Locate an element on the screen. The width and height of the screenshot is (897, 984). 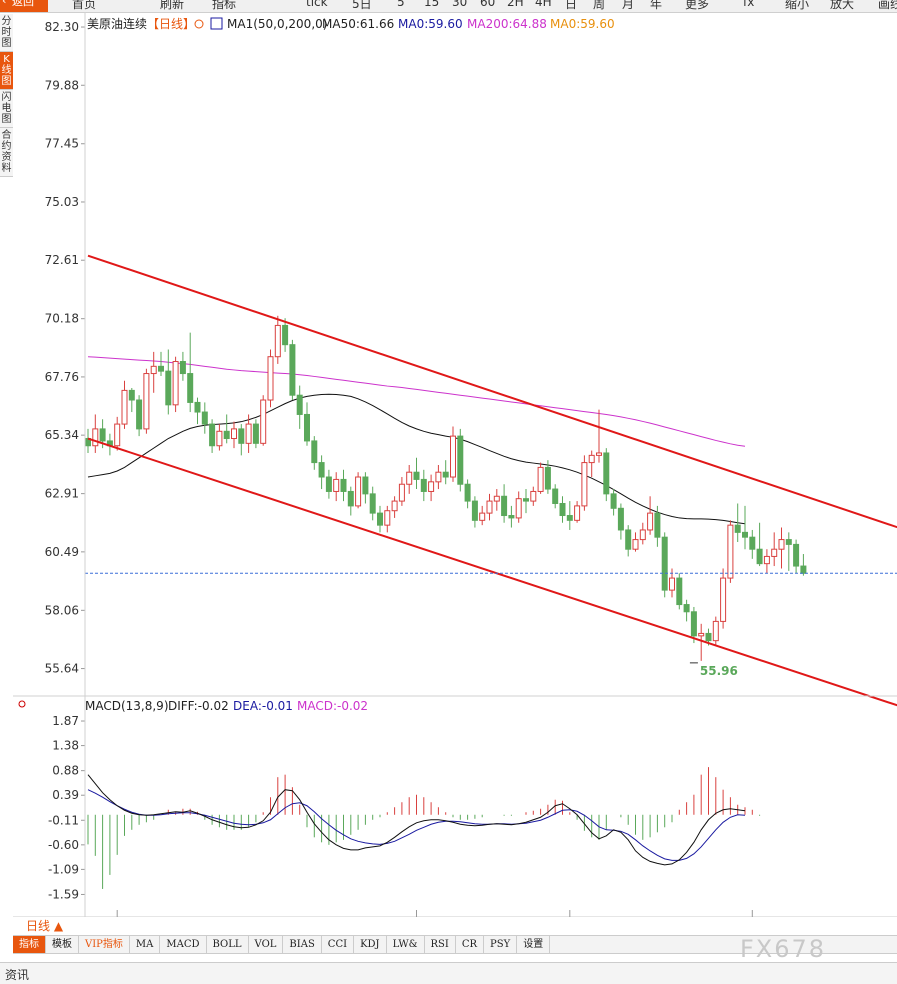
back-button: ‹ 返回 is located at coordinates (24, 6).